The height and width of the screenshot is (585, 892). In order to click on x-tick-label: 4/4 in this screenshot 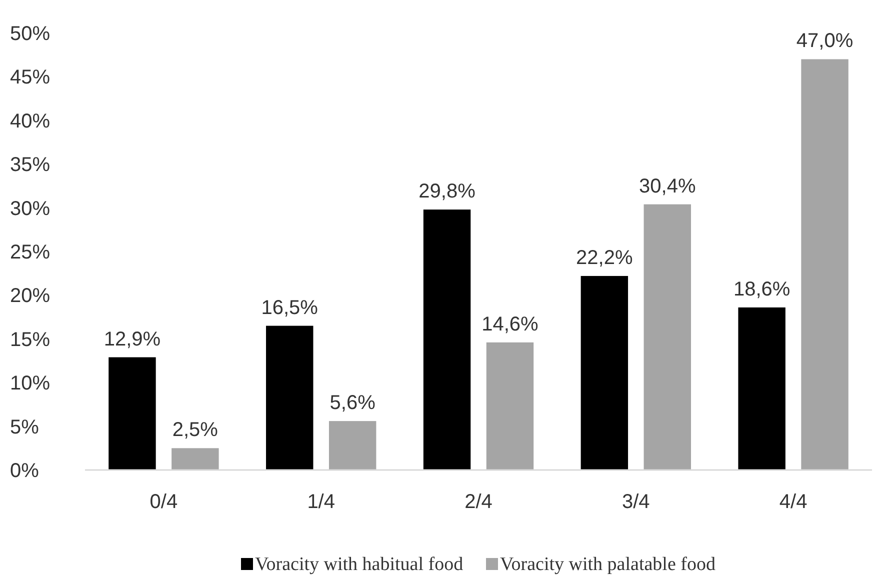, I will do `click(793, 502)`.